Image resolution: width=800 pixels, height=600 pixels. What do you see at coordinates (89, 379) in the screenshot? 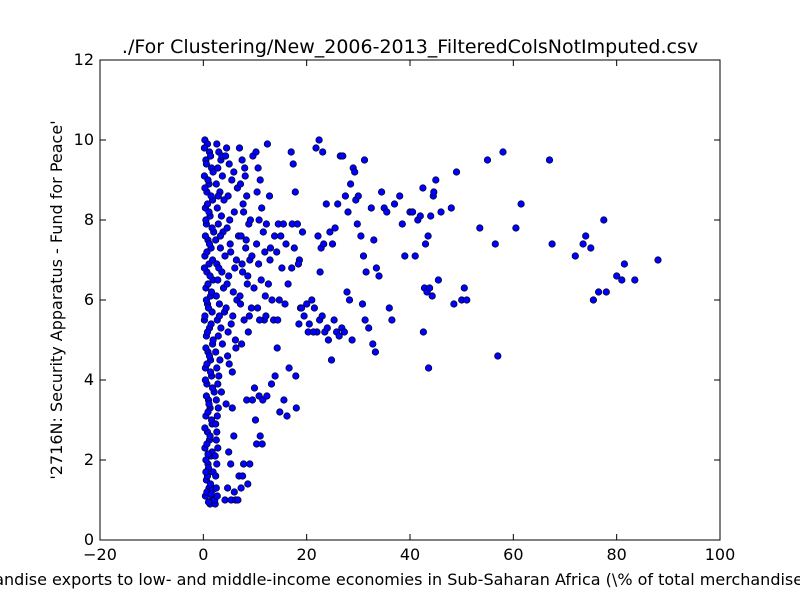
I see `y-tick-label: 4` at bounding box center [89, 379].